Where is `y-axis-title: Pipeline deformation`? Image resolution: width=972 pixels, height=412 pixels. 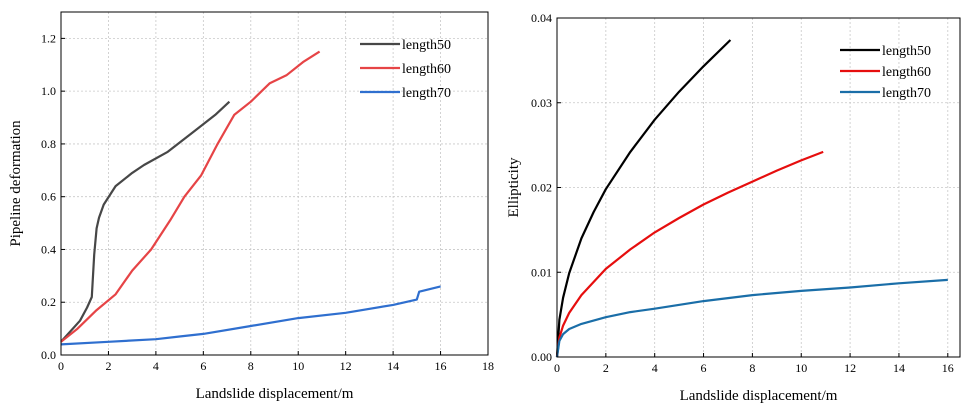
y-axis-title: Pipeline deformation is located at coordinates (16, 183).